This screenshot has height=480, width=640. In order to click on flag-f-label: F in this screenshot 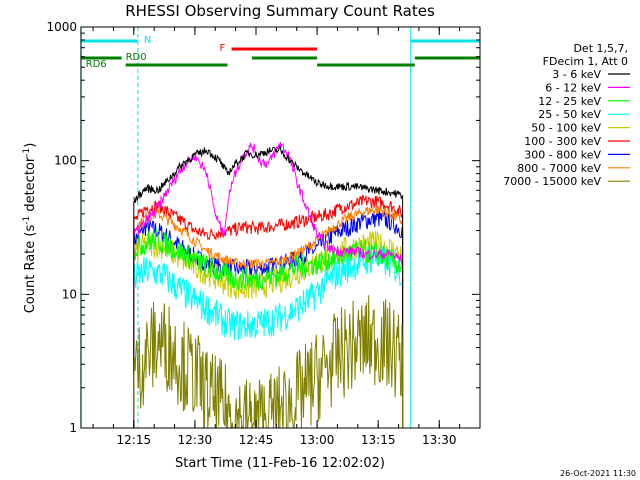, I will do `click(223, 48)`.